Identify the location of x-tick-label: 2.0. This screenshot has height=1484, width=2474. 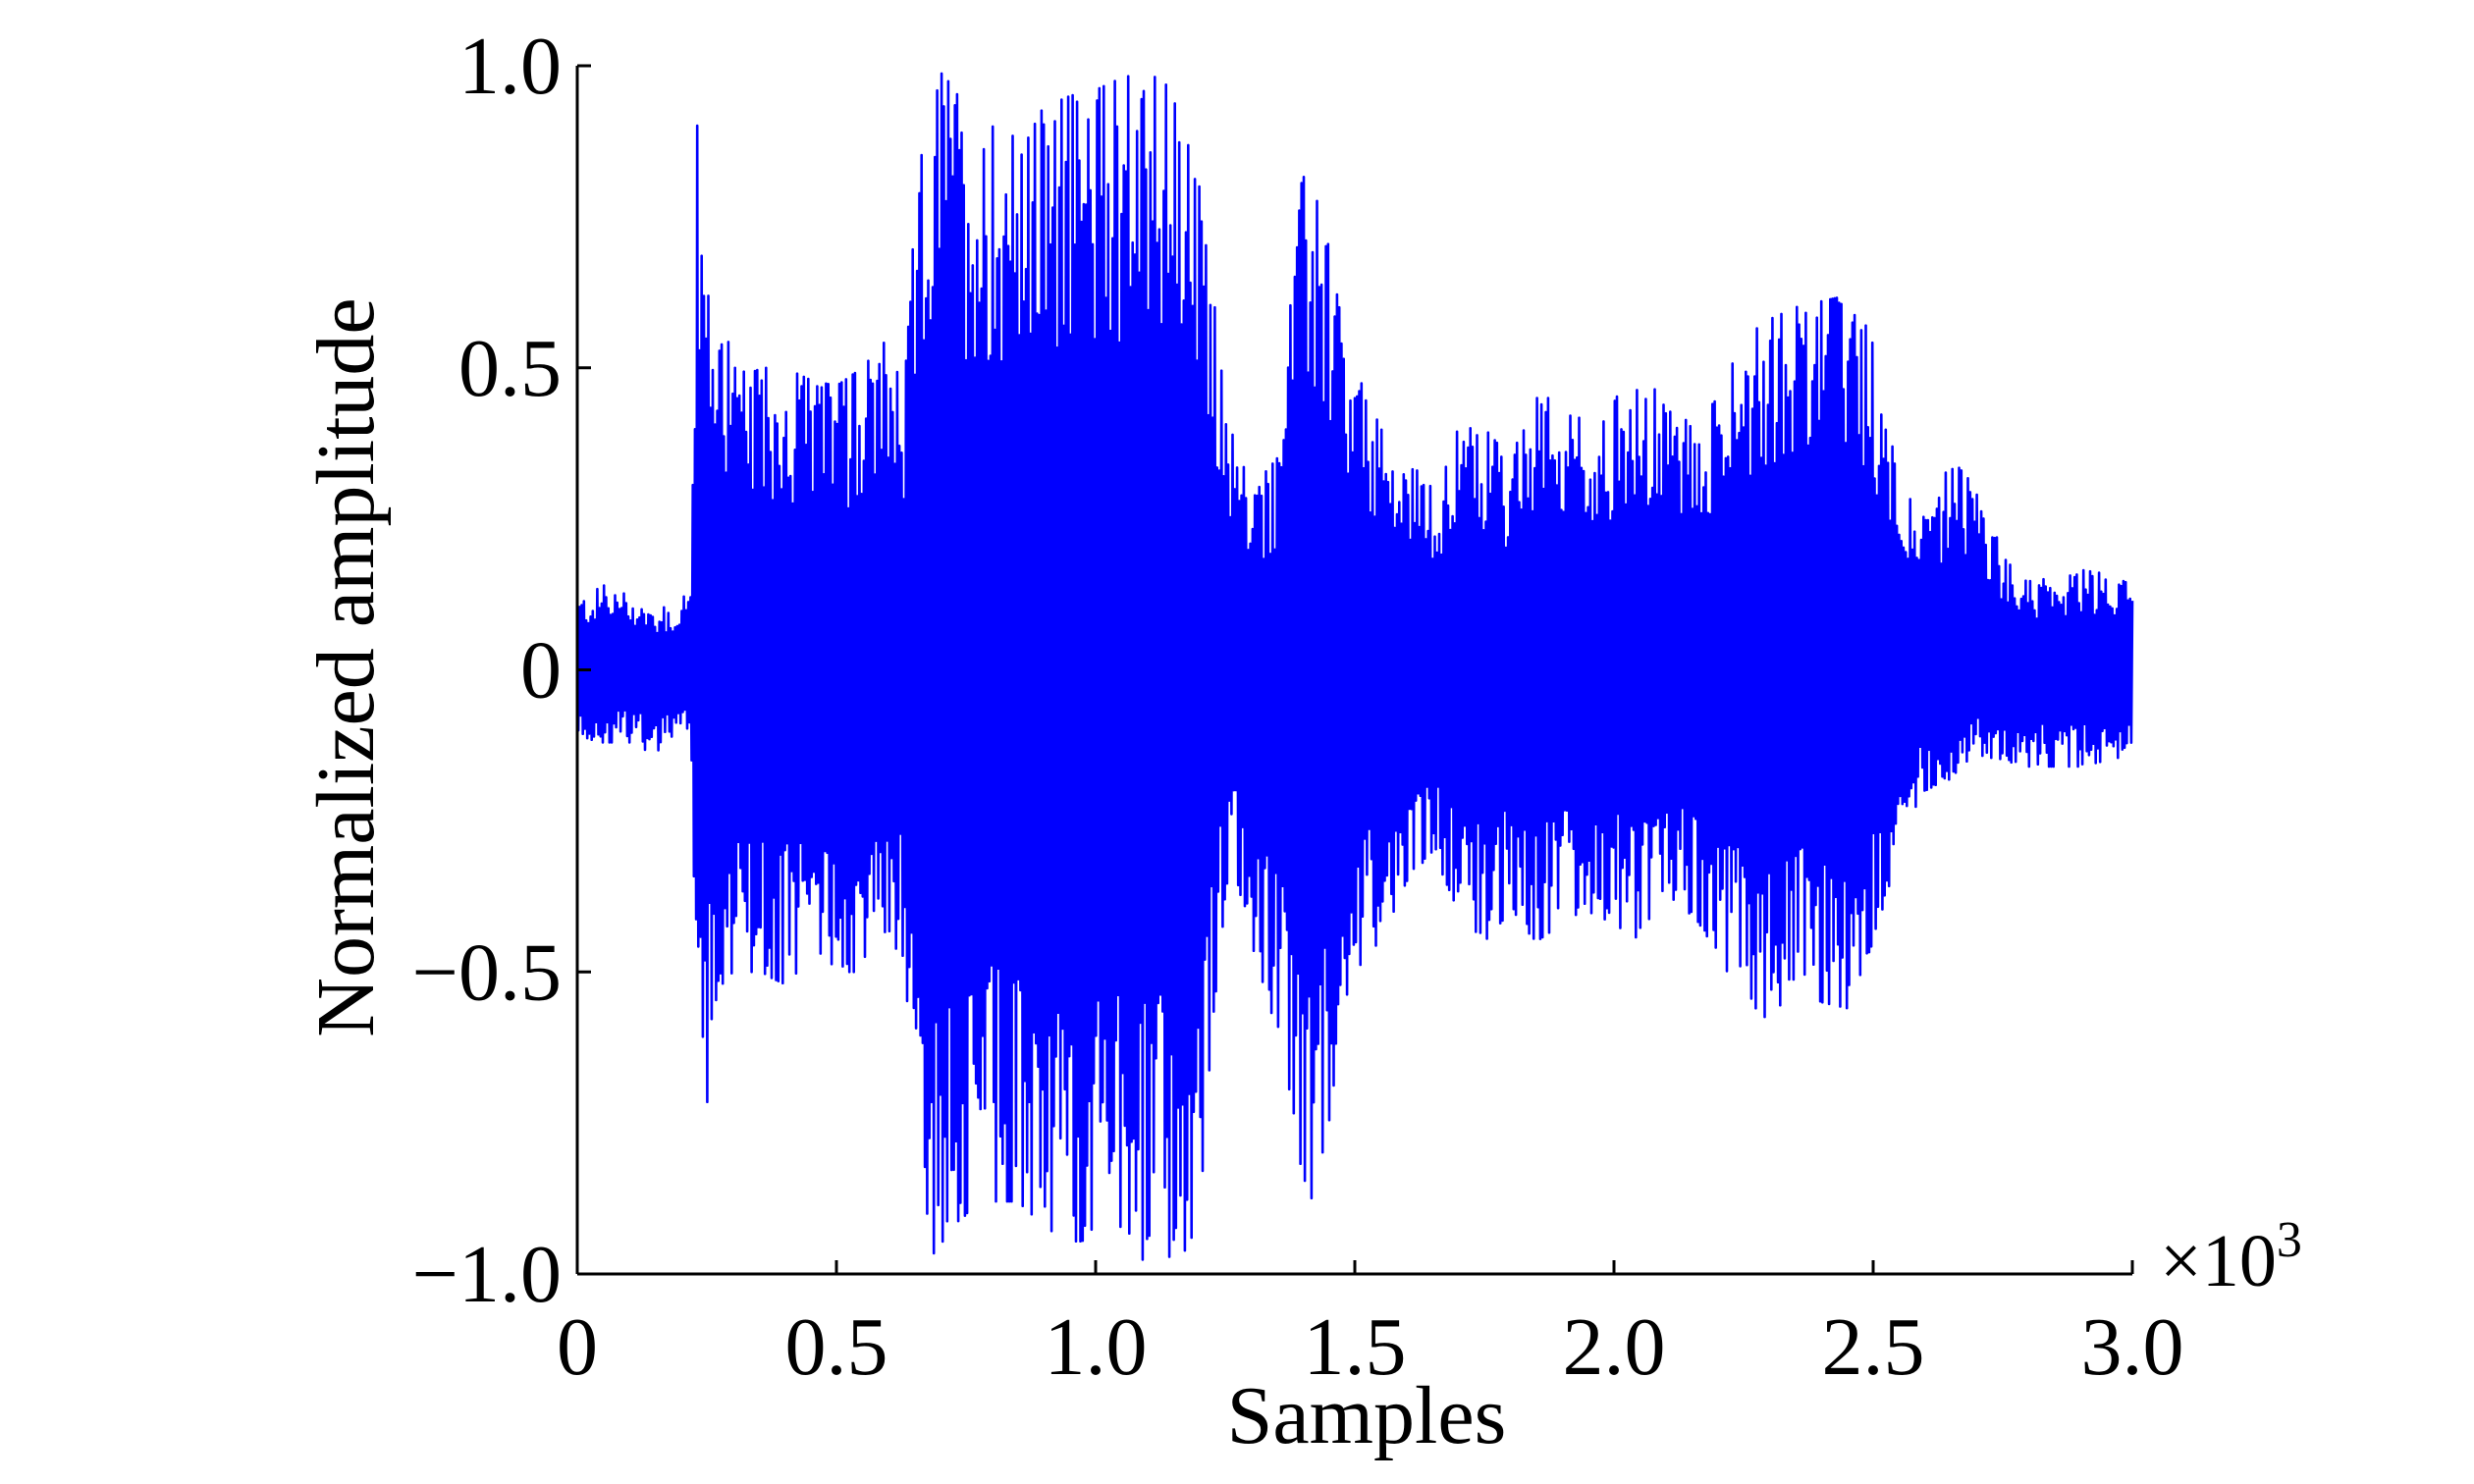
(1614, 1347).